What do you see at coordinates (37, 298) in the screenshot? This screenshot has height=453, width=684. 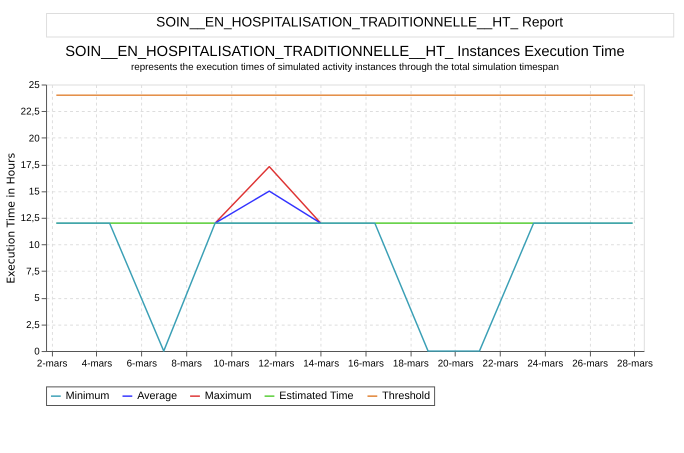 I see `y-tick-label: 5` at bounding box center [37, 298].